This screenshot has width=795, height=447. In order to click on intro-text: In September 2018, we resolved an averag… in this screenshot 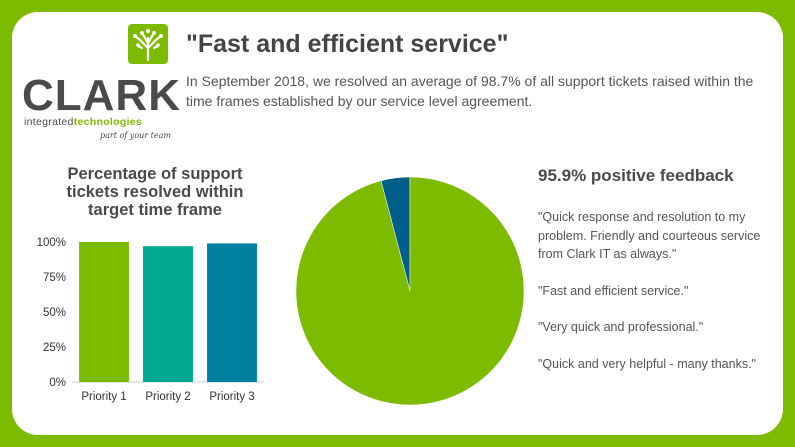, I will do `click(470, 91)`.